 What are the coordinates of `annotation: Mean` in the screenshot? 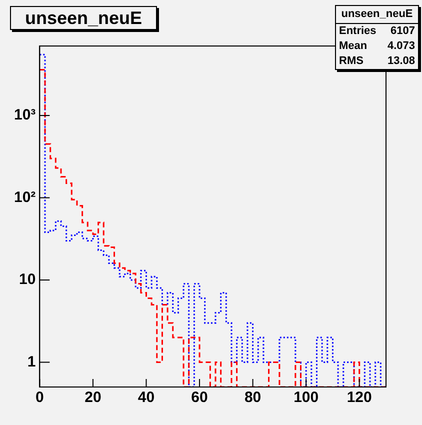 It's located at (353, 46).